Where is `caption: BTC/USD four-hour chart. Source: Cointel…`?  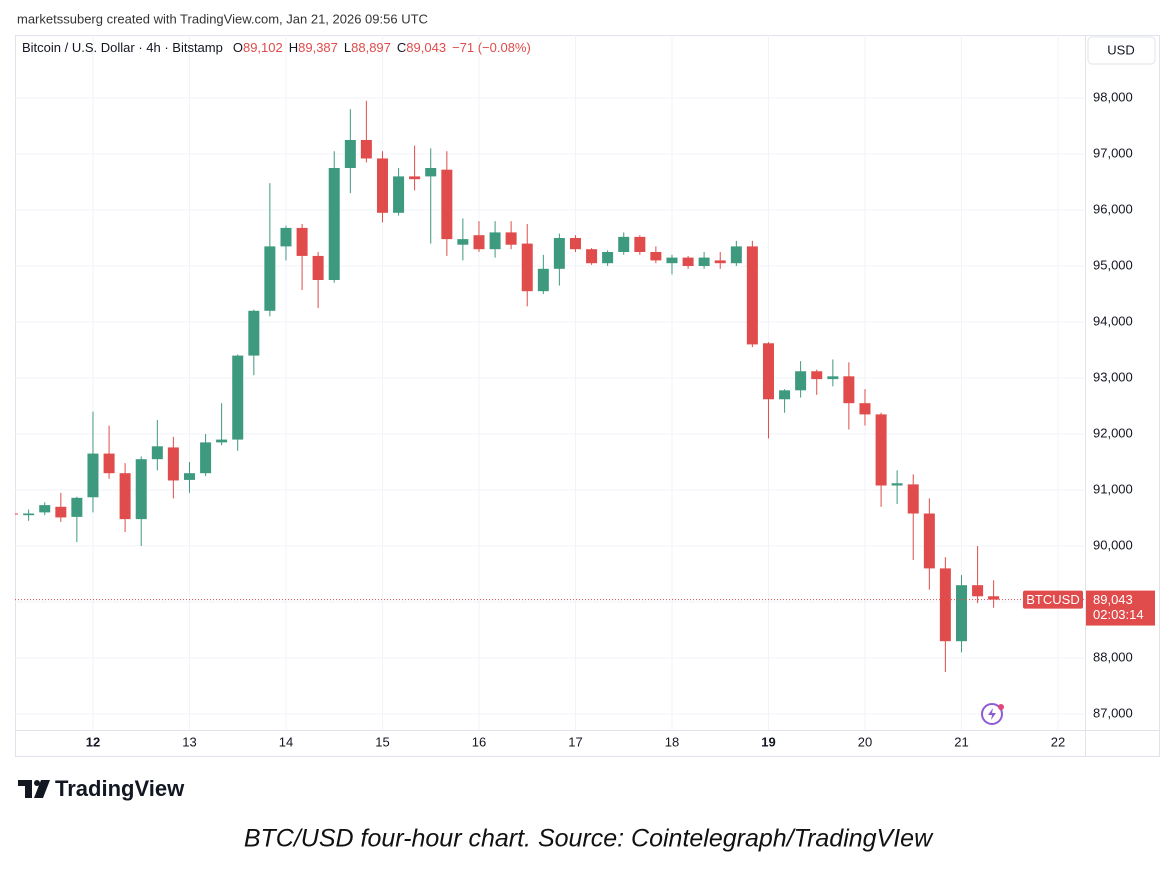
caption: BTC/USD four-hour chart. Source: Cointel… is located at coordinates (589, 839).